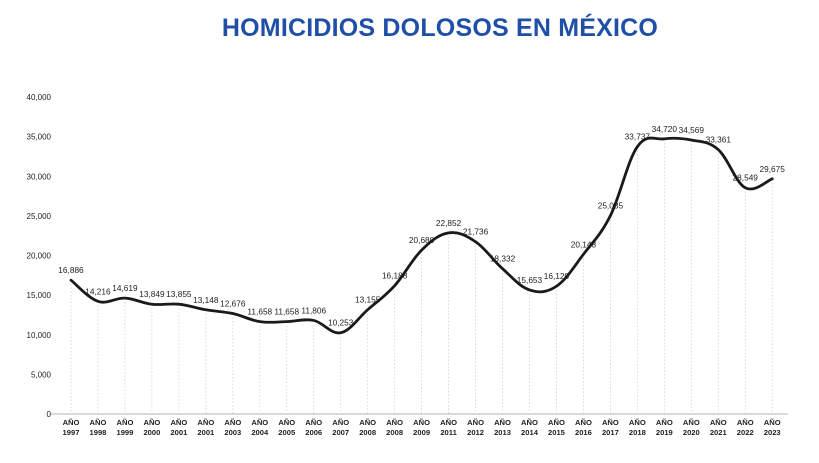  Describe the element at coordinates (151, 427) in the screenshot. I see `x-tick-label: AÑO 2000` at that location.